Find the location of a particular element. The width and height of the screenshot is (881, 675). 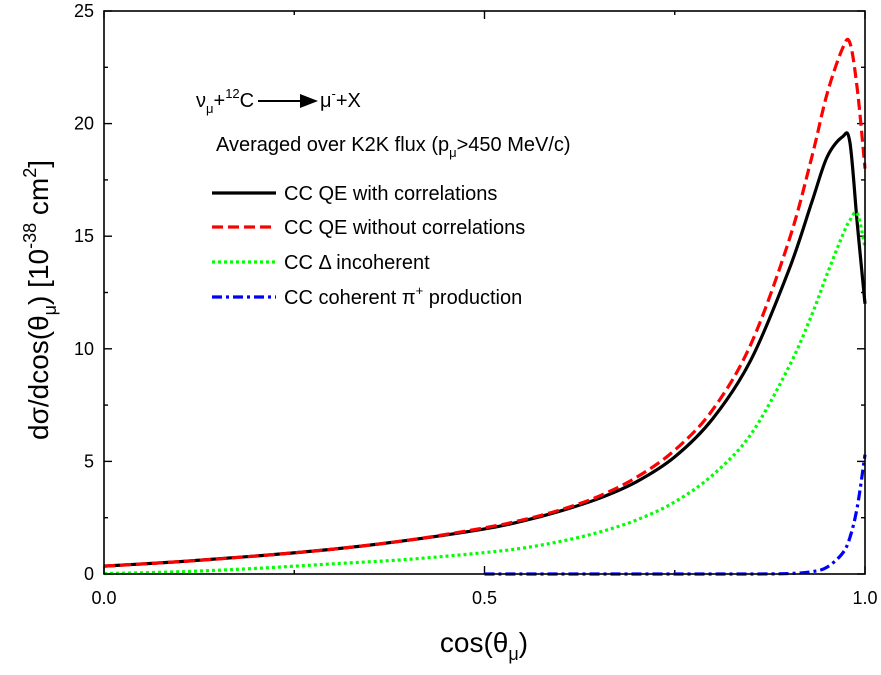

x-tick-label: 0.5 is located at coordinates (484, 598).